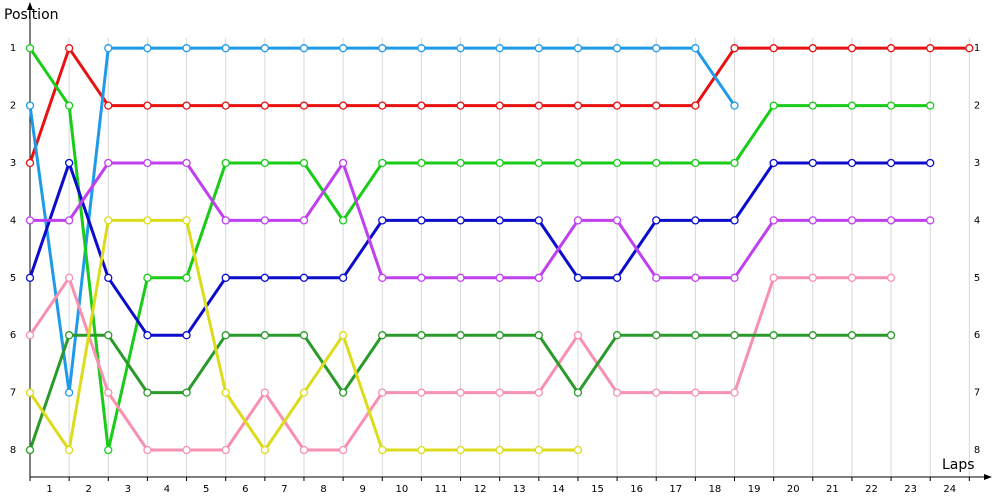  Describe the element at coordinates (13, 335) in the screenshot. I see `y-tick-label: 6` at that location.